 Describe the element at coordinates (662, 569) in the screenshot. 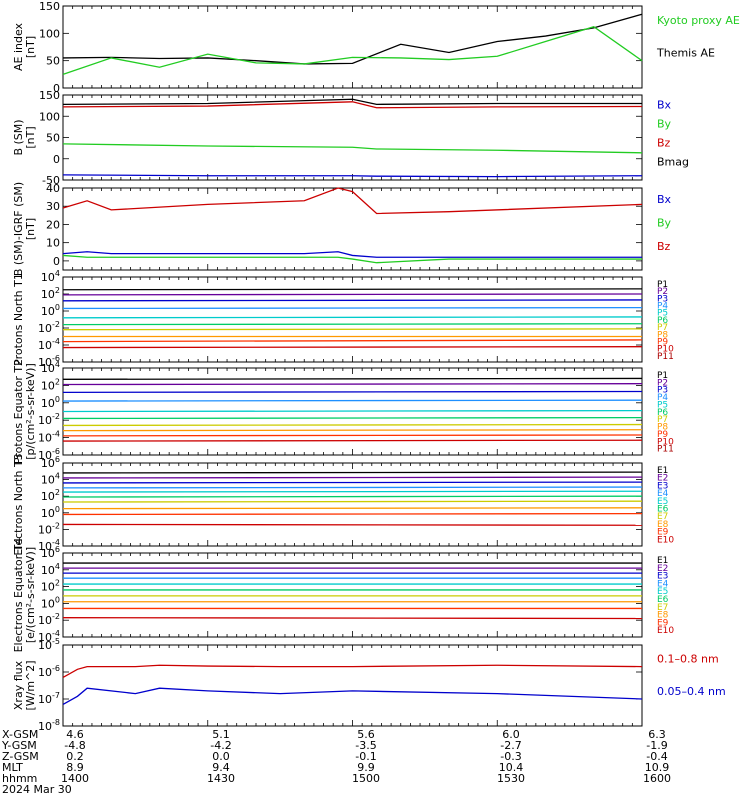

I see `legend-label: E2` at that location.